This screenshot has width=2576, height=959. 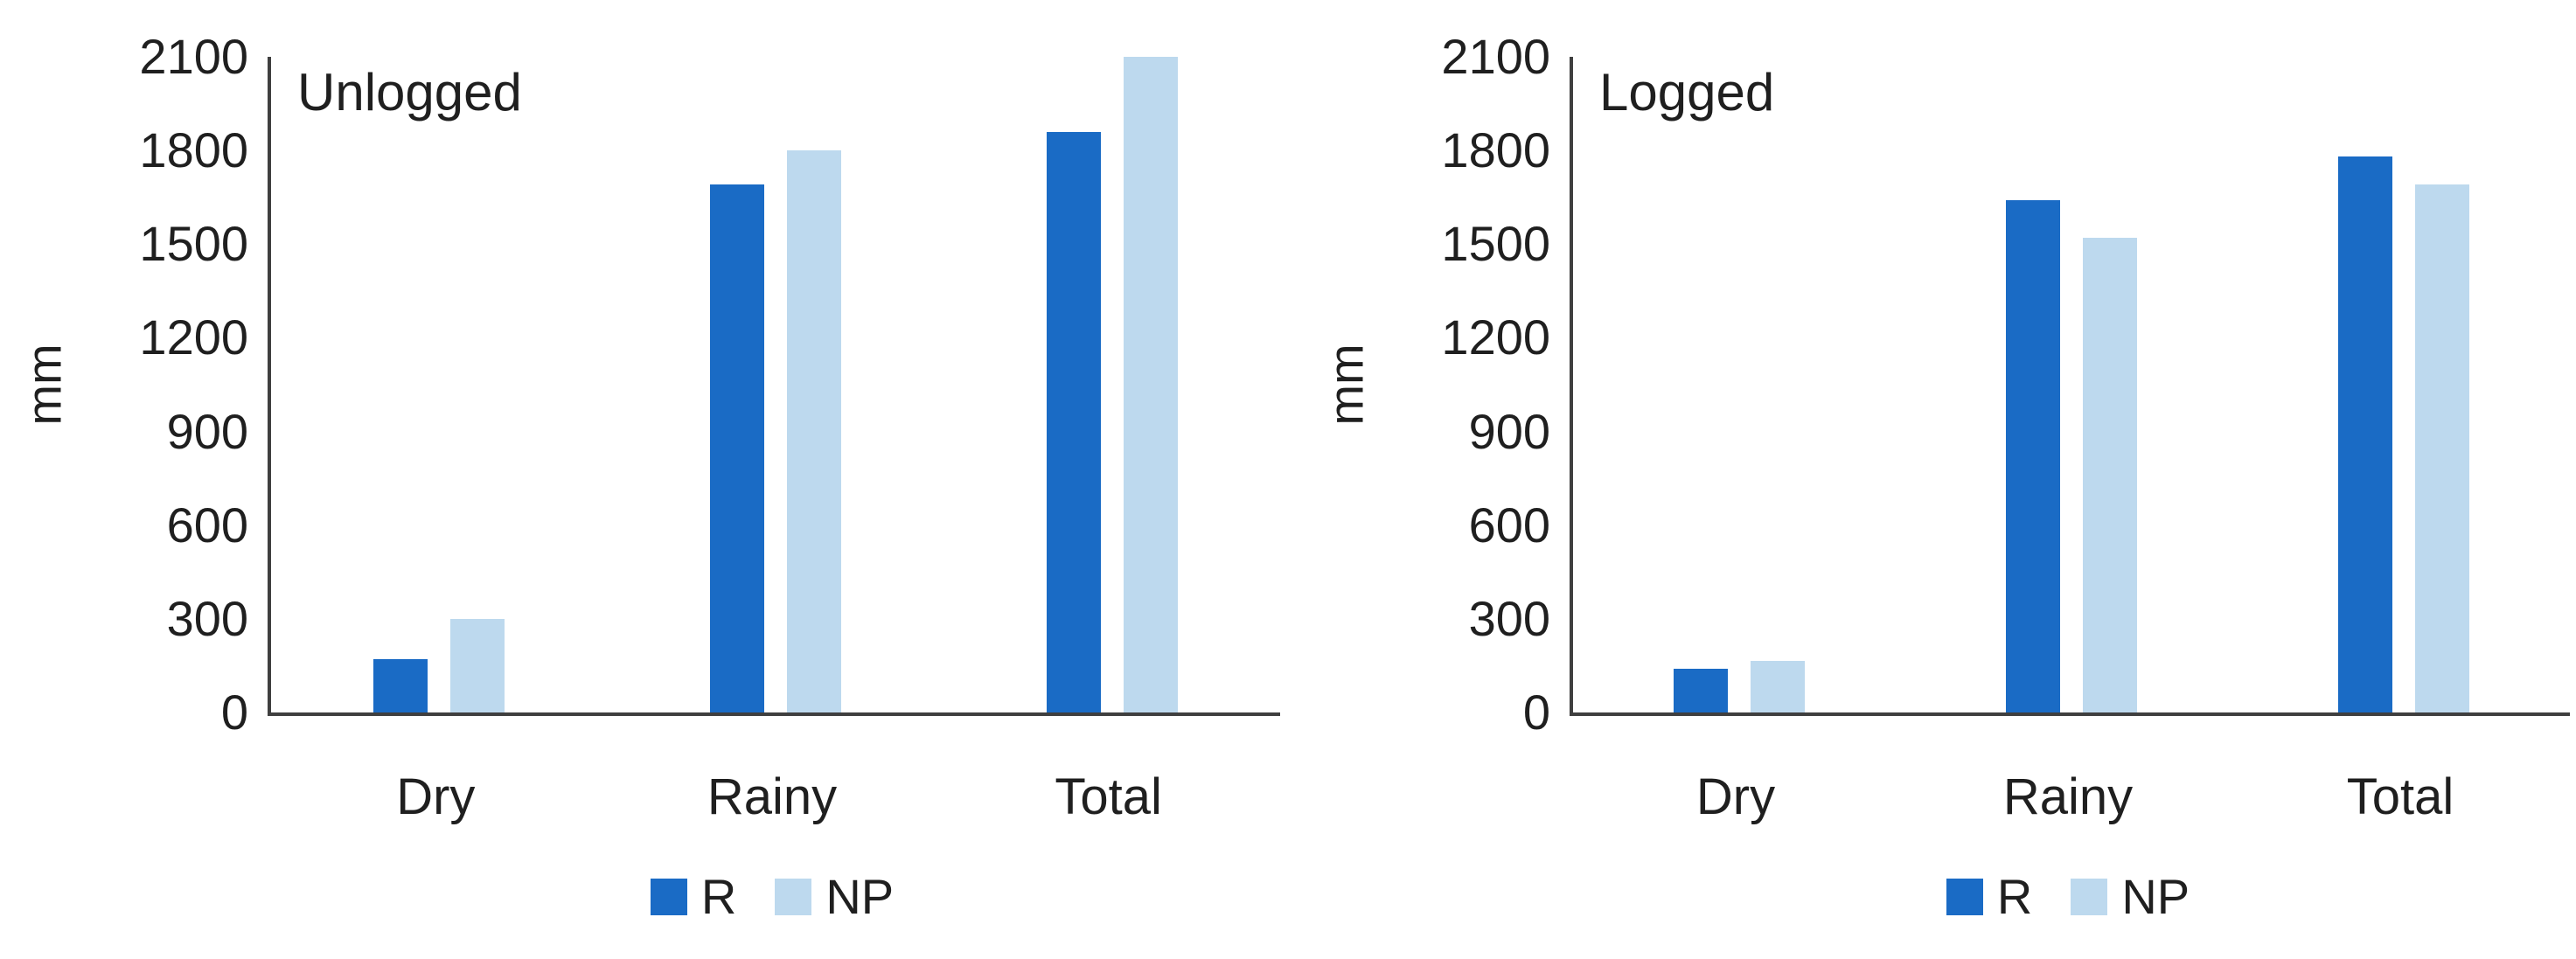 I want to click on chart-title: Unlogged, so click(x=409, y=92).